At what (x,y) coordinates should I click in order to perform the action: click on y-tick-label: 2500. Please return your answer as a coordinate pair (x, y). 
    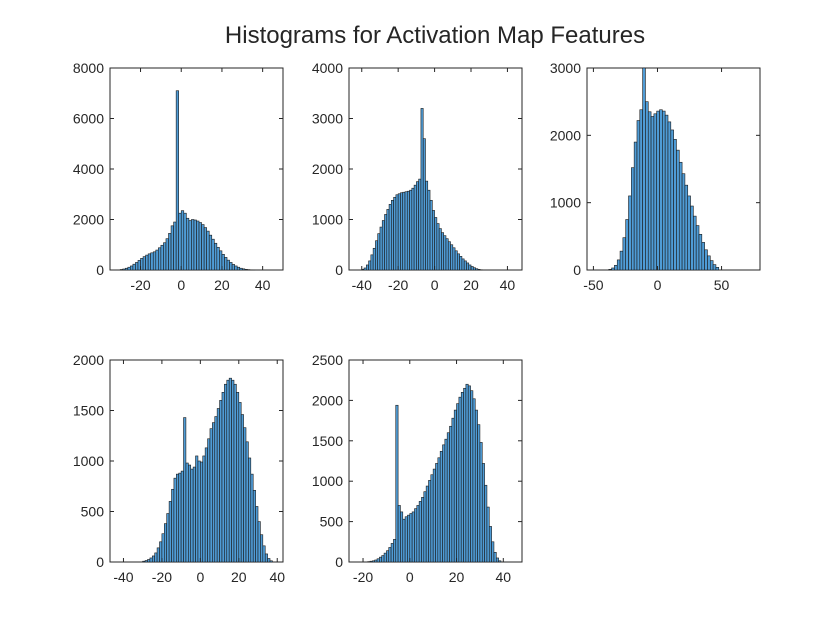
    Looking at the image, I should click on (327, 360).